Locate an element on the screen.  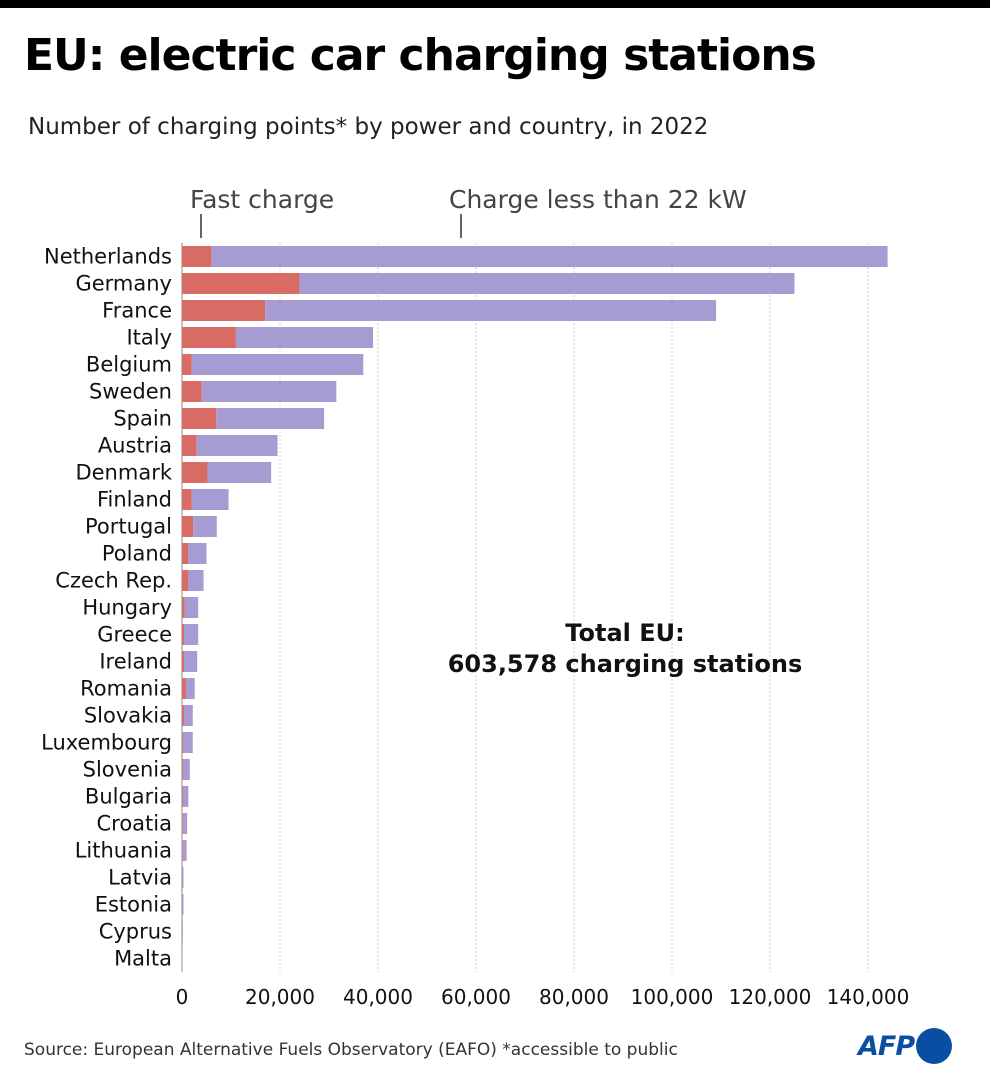
category-label-3: Italy is located at coordinates (149, 338).